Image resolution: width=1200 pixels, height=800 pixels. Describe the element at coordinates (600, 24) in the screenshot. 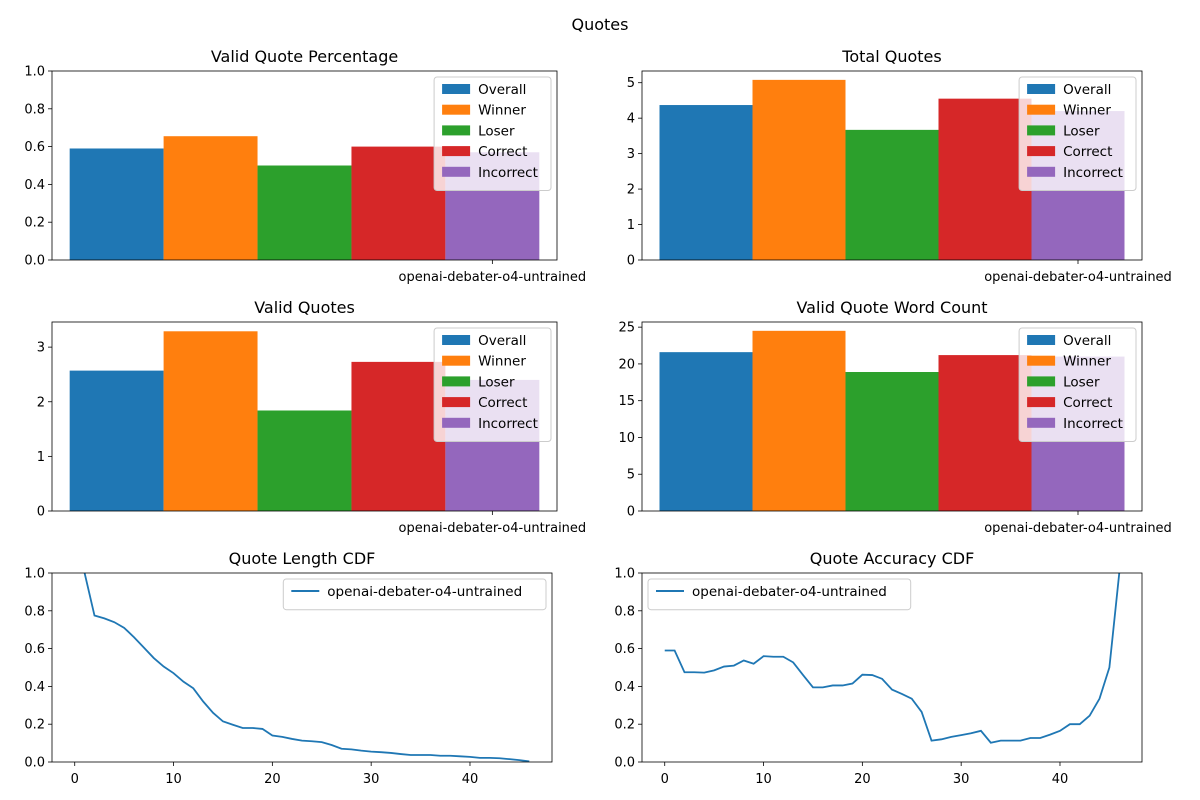

I see `figure-title: Quotes` at that location.